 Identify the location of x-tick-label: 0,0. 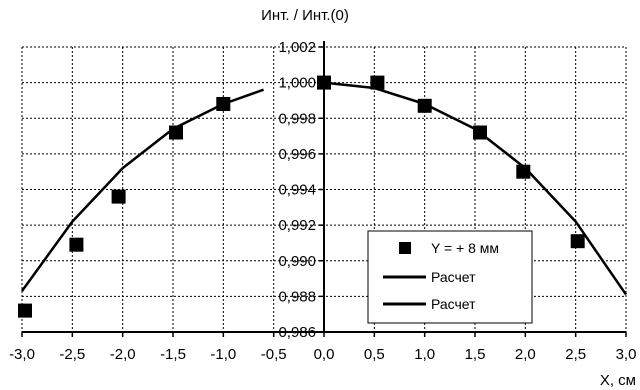
(324, 354).